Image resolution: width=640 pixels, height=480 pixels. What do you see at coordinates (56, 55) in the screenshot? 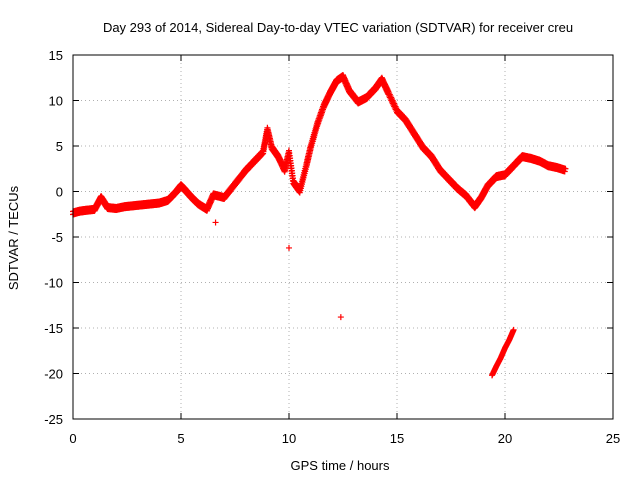
I see `y-tick-label: 15` at bounding box center [56, 55].